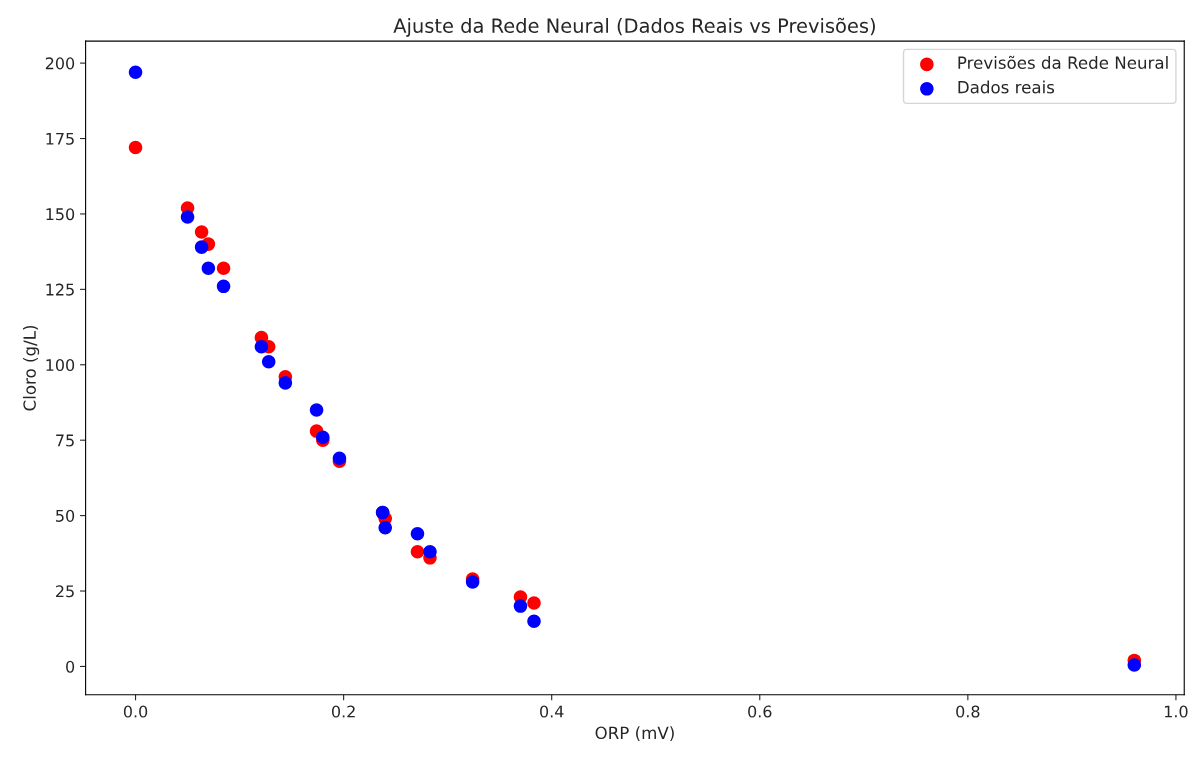 The width and height of the screenshot is (1189, 761). What do you see at coordinates (65, 591) in the screenshot?
I see `y-tick-label: 25` at bounding box center [65, 591].